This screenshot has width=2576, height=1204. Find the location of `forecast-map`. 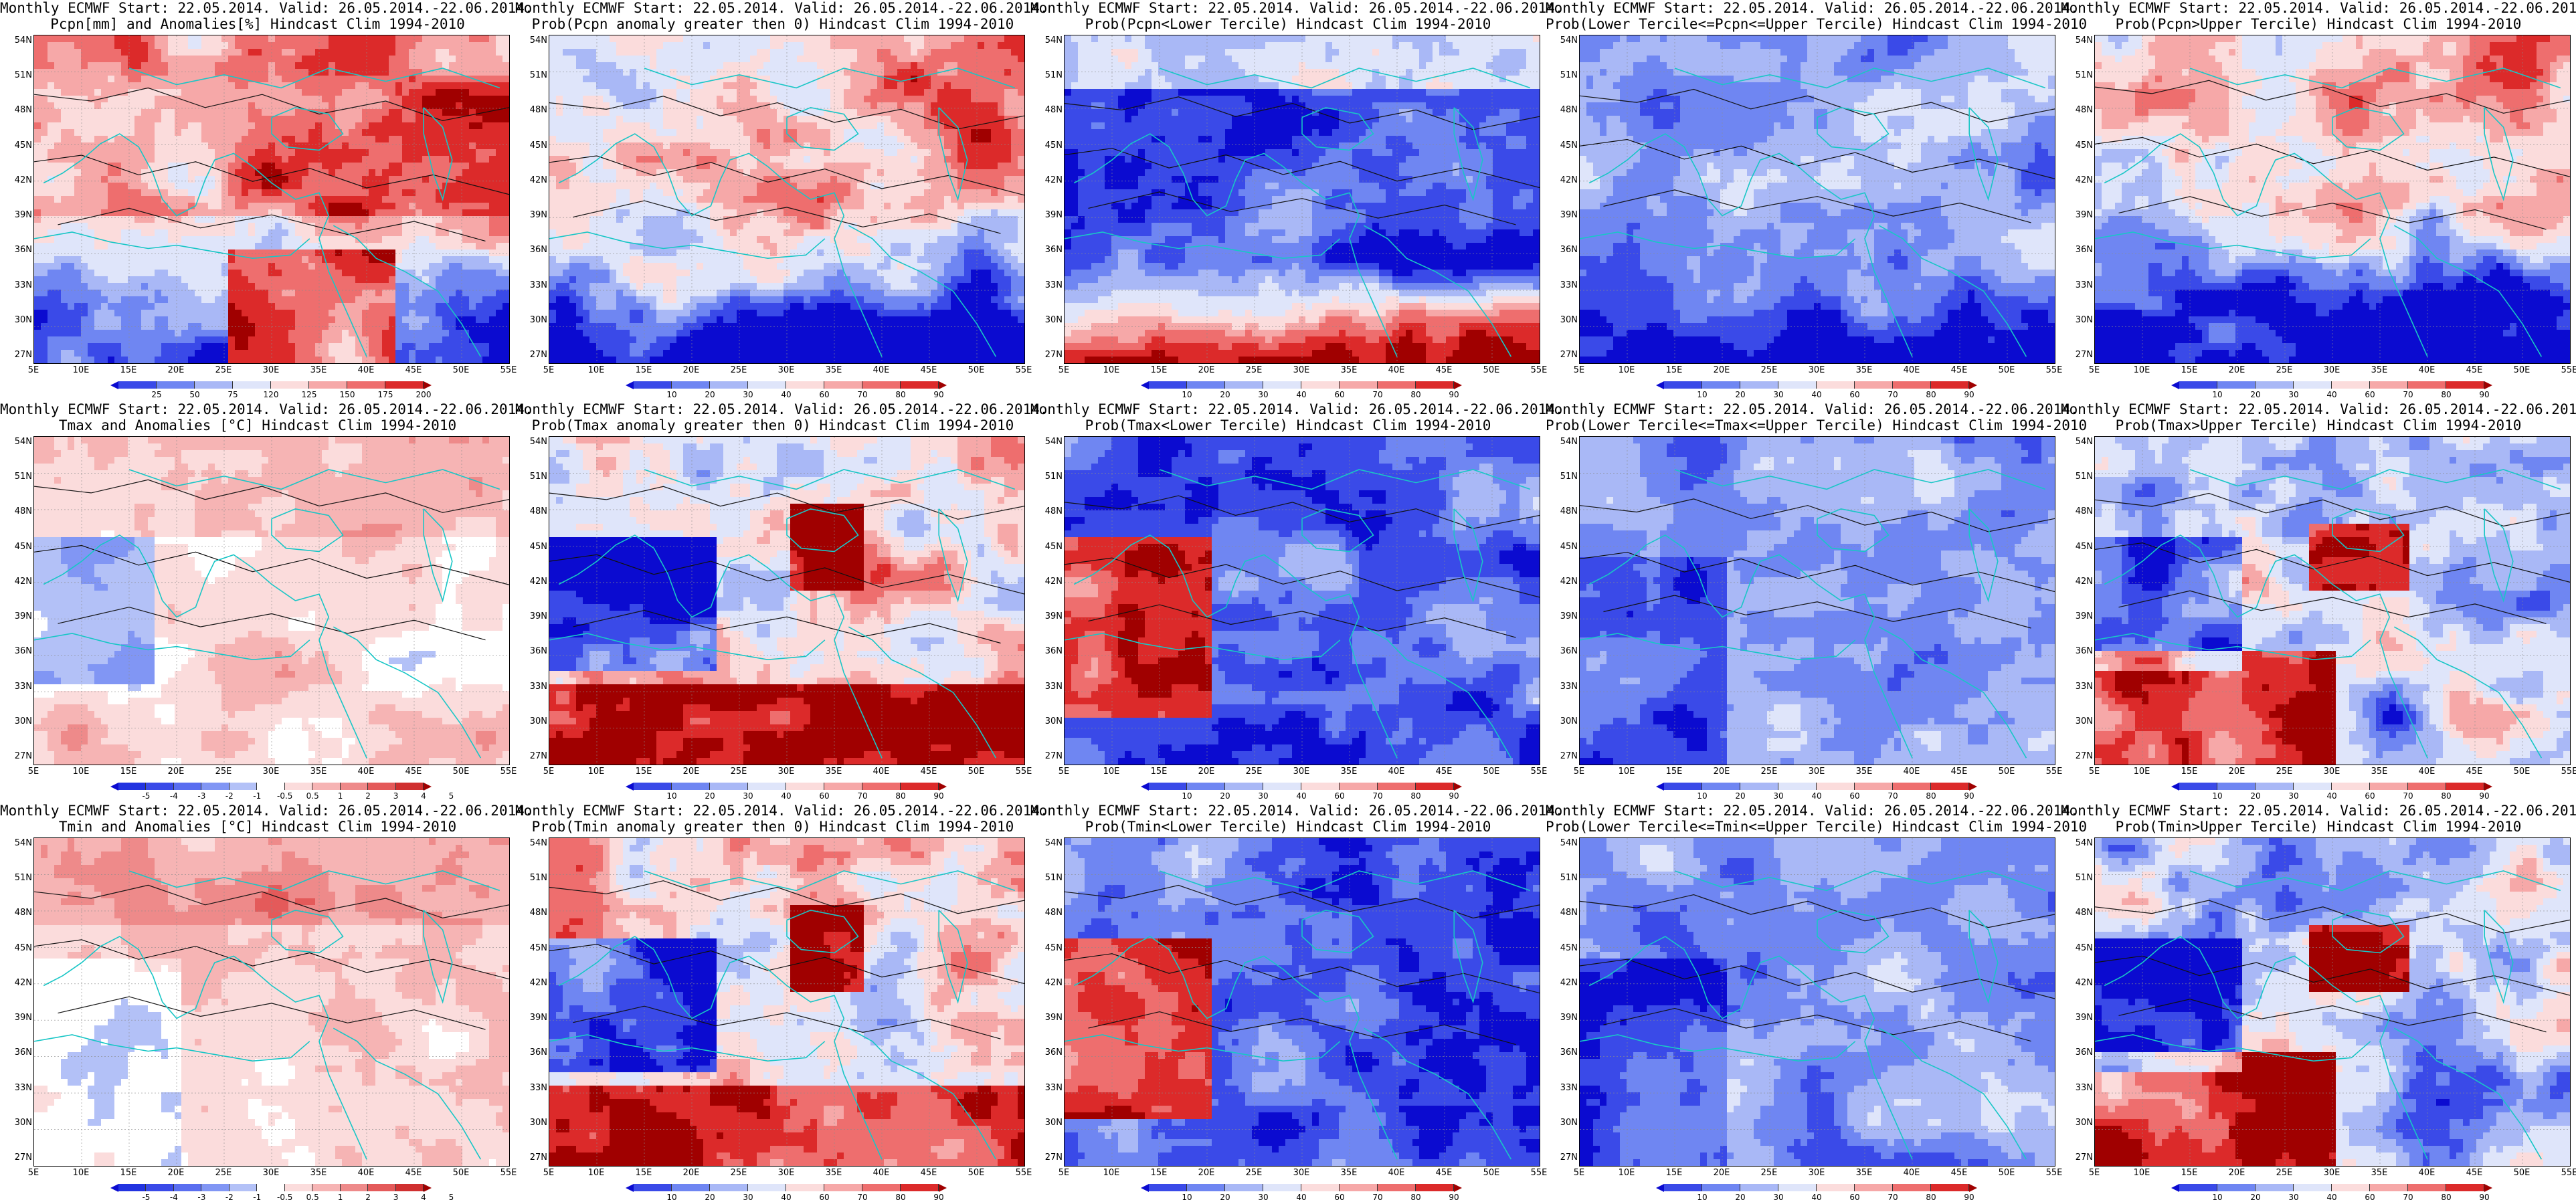

forecast-map is located at coordinates (271, 1002).